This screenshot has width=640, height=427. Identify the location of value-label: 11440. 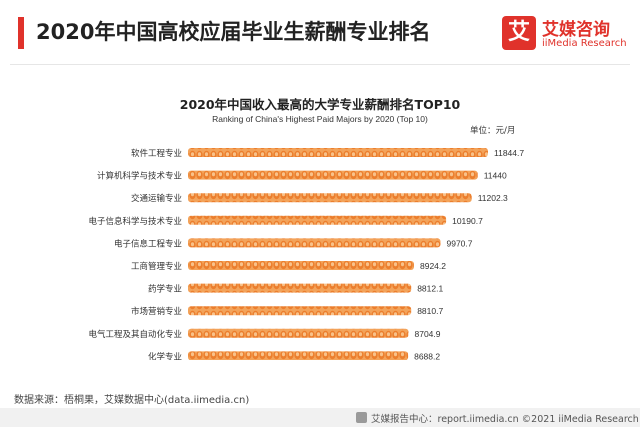
(495, 176).